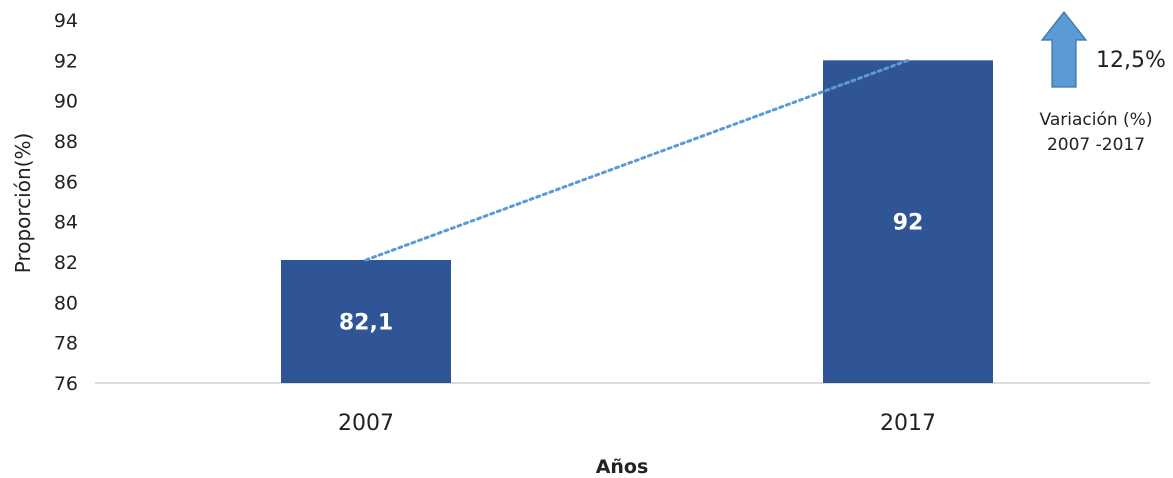 The height and width of the screenshot is (478, 1173). I want to click on y-axis-ticks: 76 78 80 82 84 86 88 90 92 94, so click(66, 202).